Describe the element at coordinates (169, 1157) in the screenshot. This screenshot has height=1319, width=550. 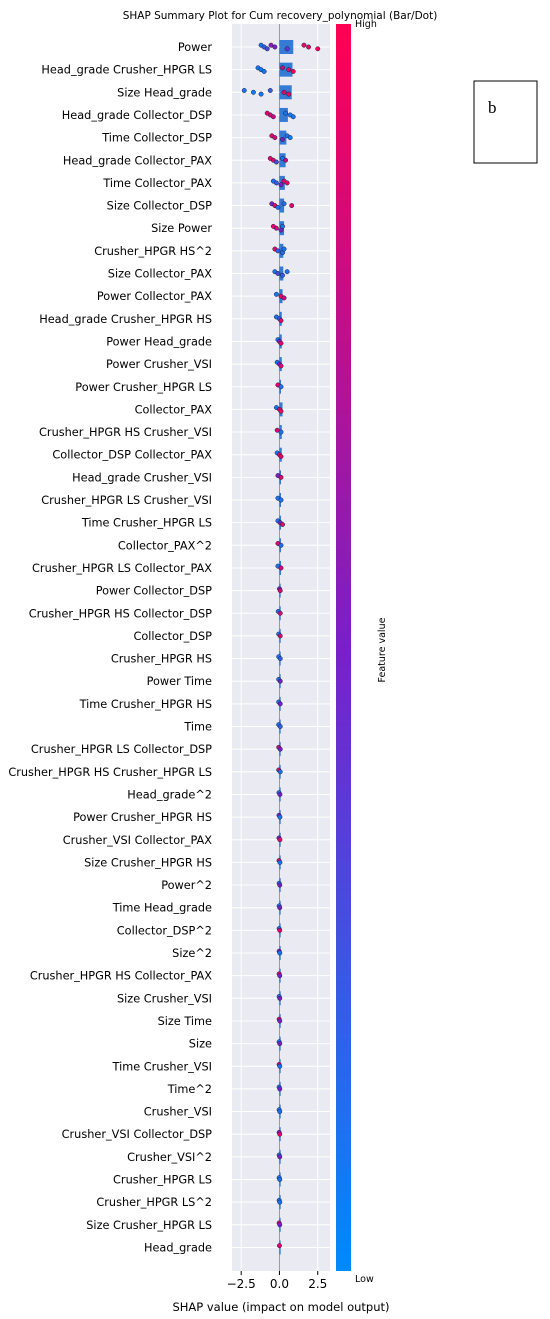
I see `feature-label: Crusher_VSI^2` at that location.